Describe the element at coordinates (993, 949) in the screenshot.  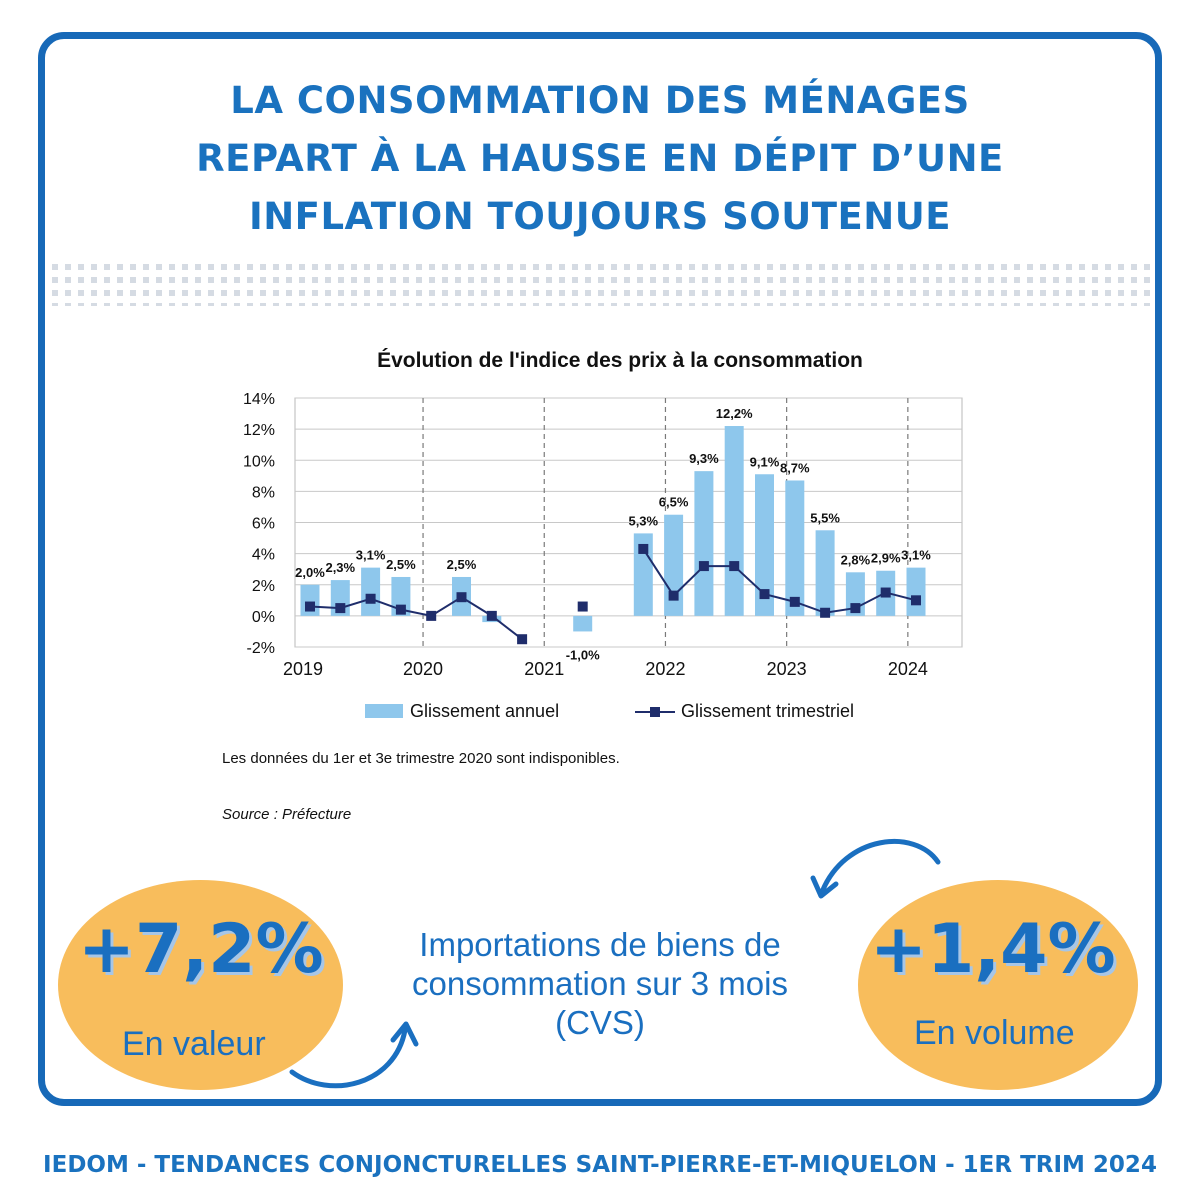
I see `kpi-value-right: +1,4%` at that location.